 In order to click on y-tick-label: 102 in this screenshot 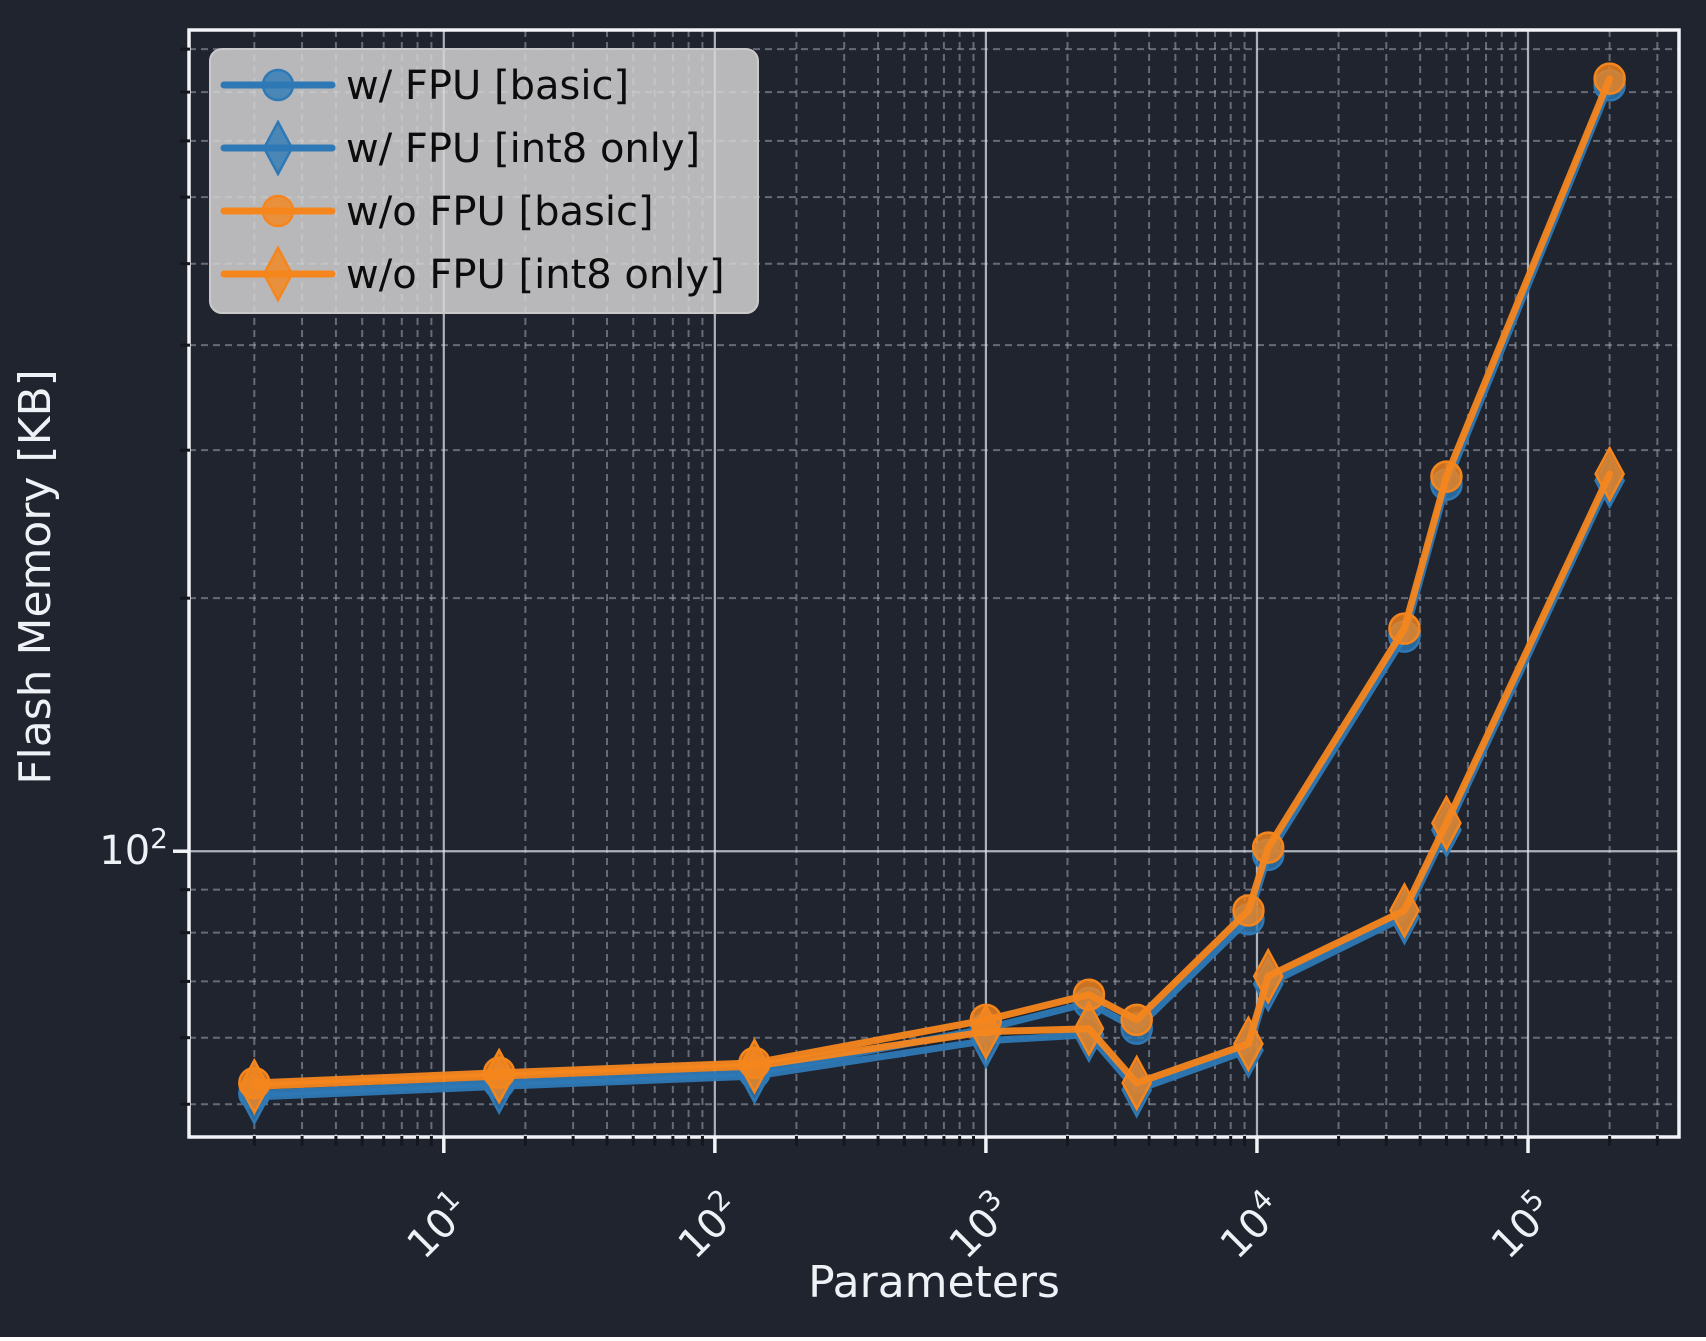, I will do `click(133, 848)`.